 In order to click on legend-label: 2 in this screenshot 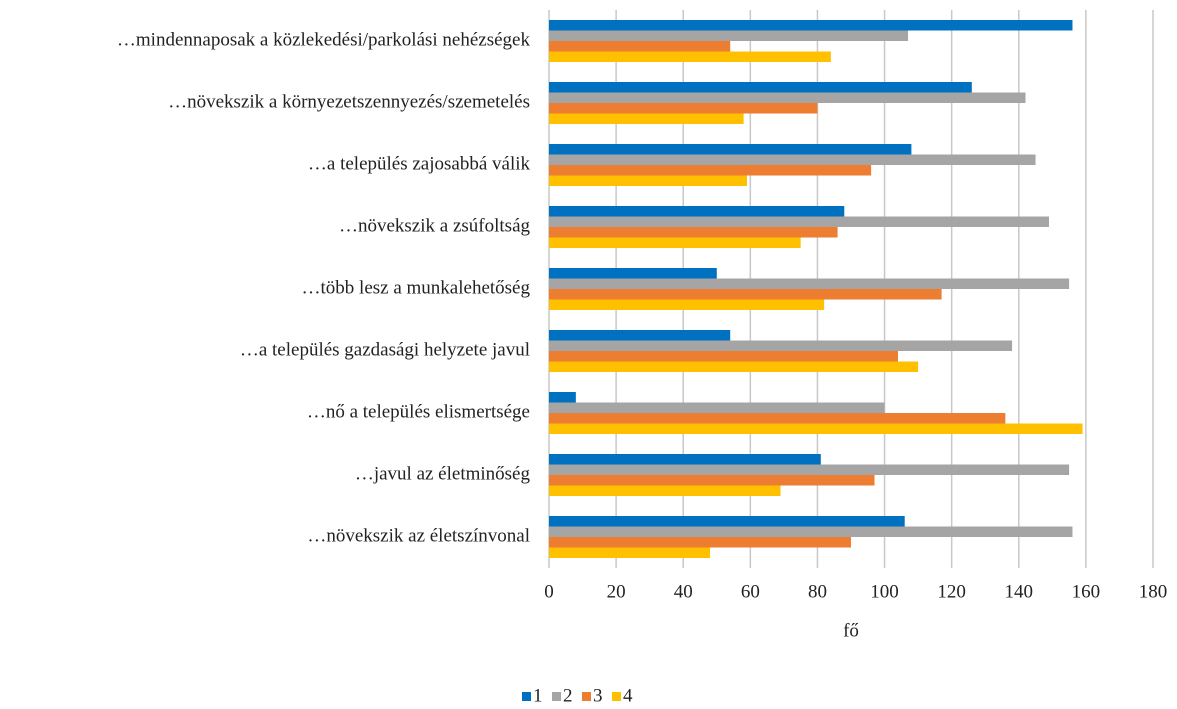, I will do `click(568, 695)`.